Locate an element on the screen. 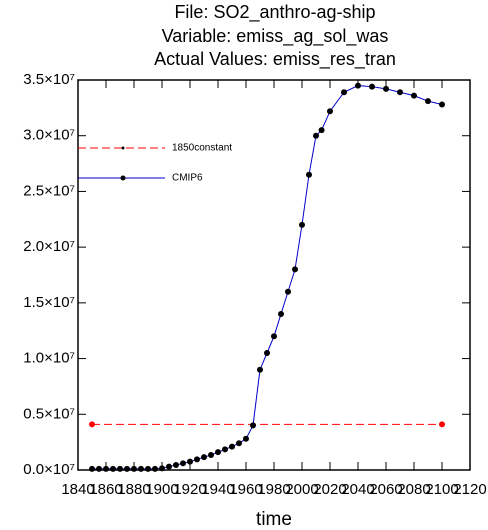 The height and width of the screenshot is (530, 488). legend-label: 1850constant is located at coordinates (202, 148).